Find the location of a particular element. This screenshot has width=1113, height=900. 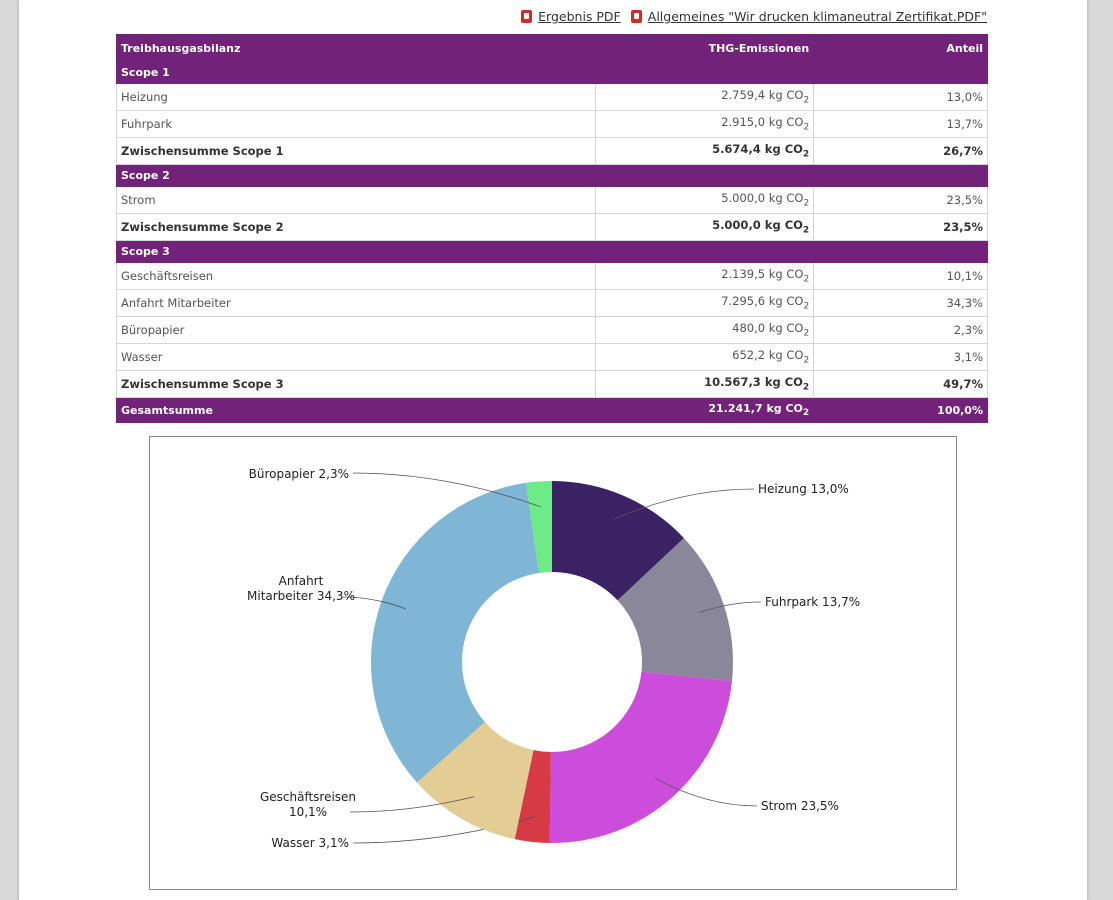

table-row: Heizung 2.759,4 kg CO2 13,0% is located at coordinates (551, 97).